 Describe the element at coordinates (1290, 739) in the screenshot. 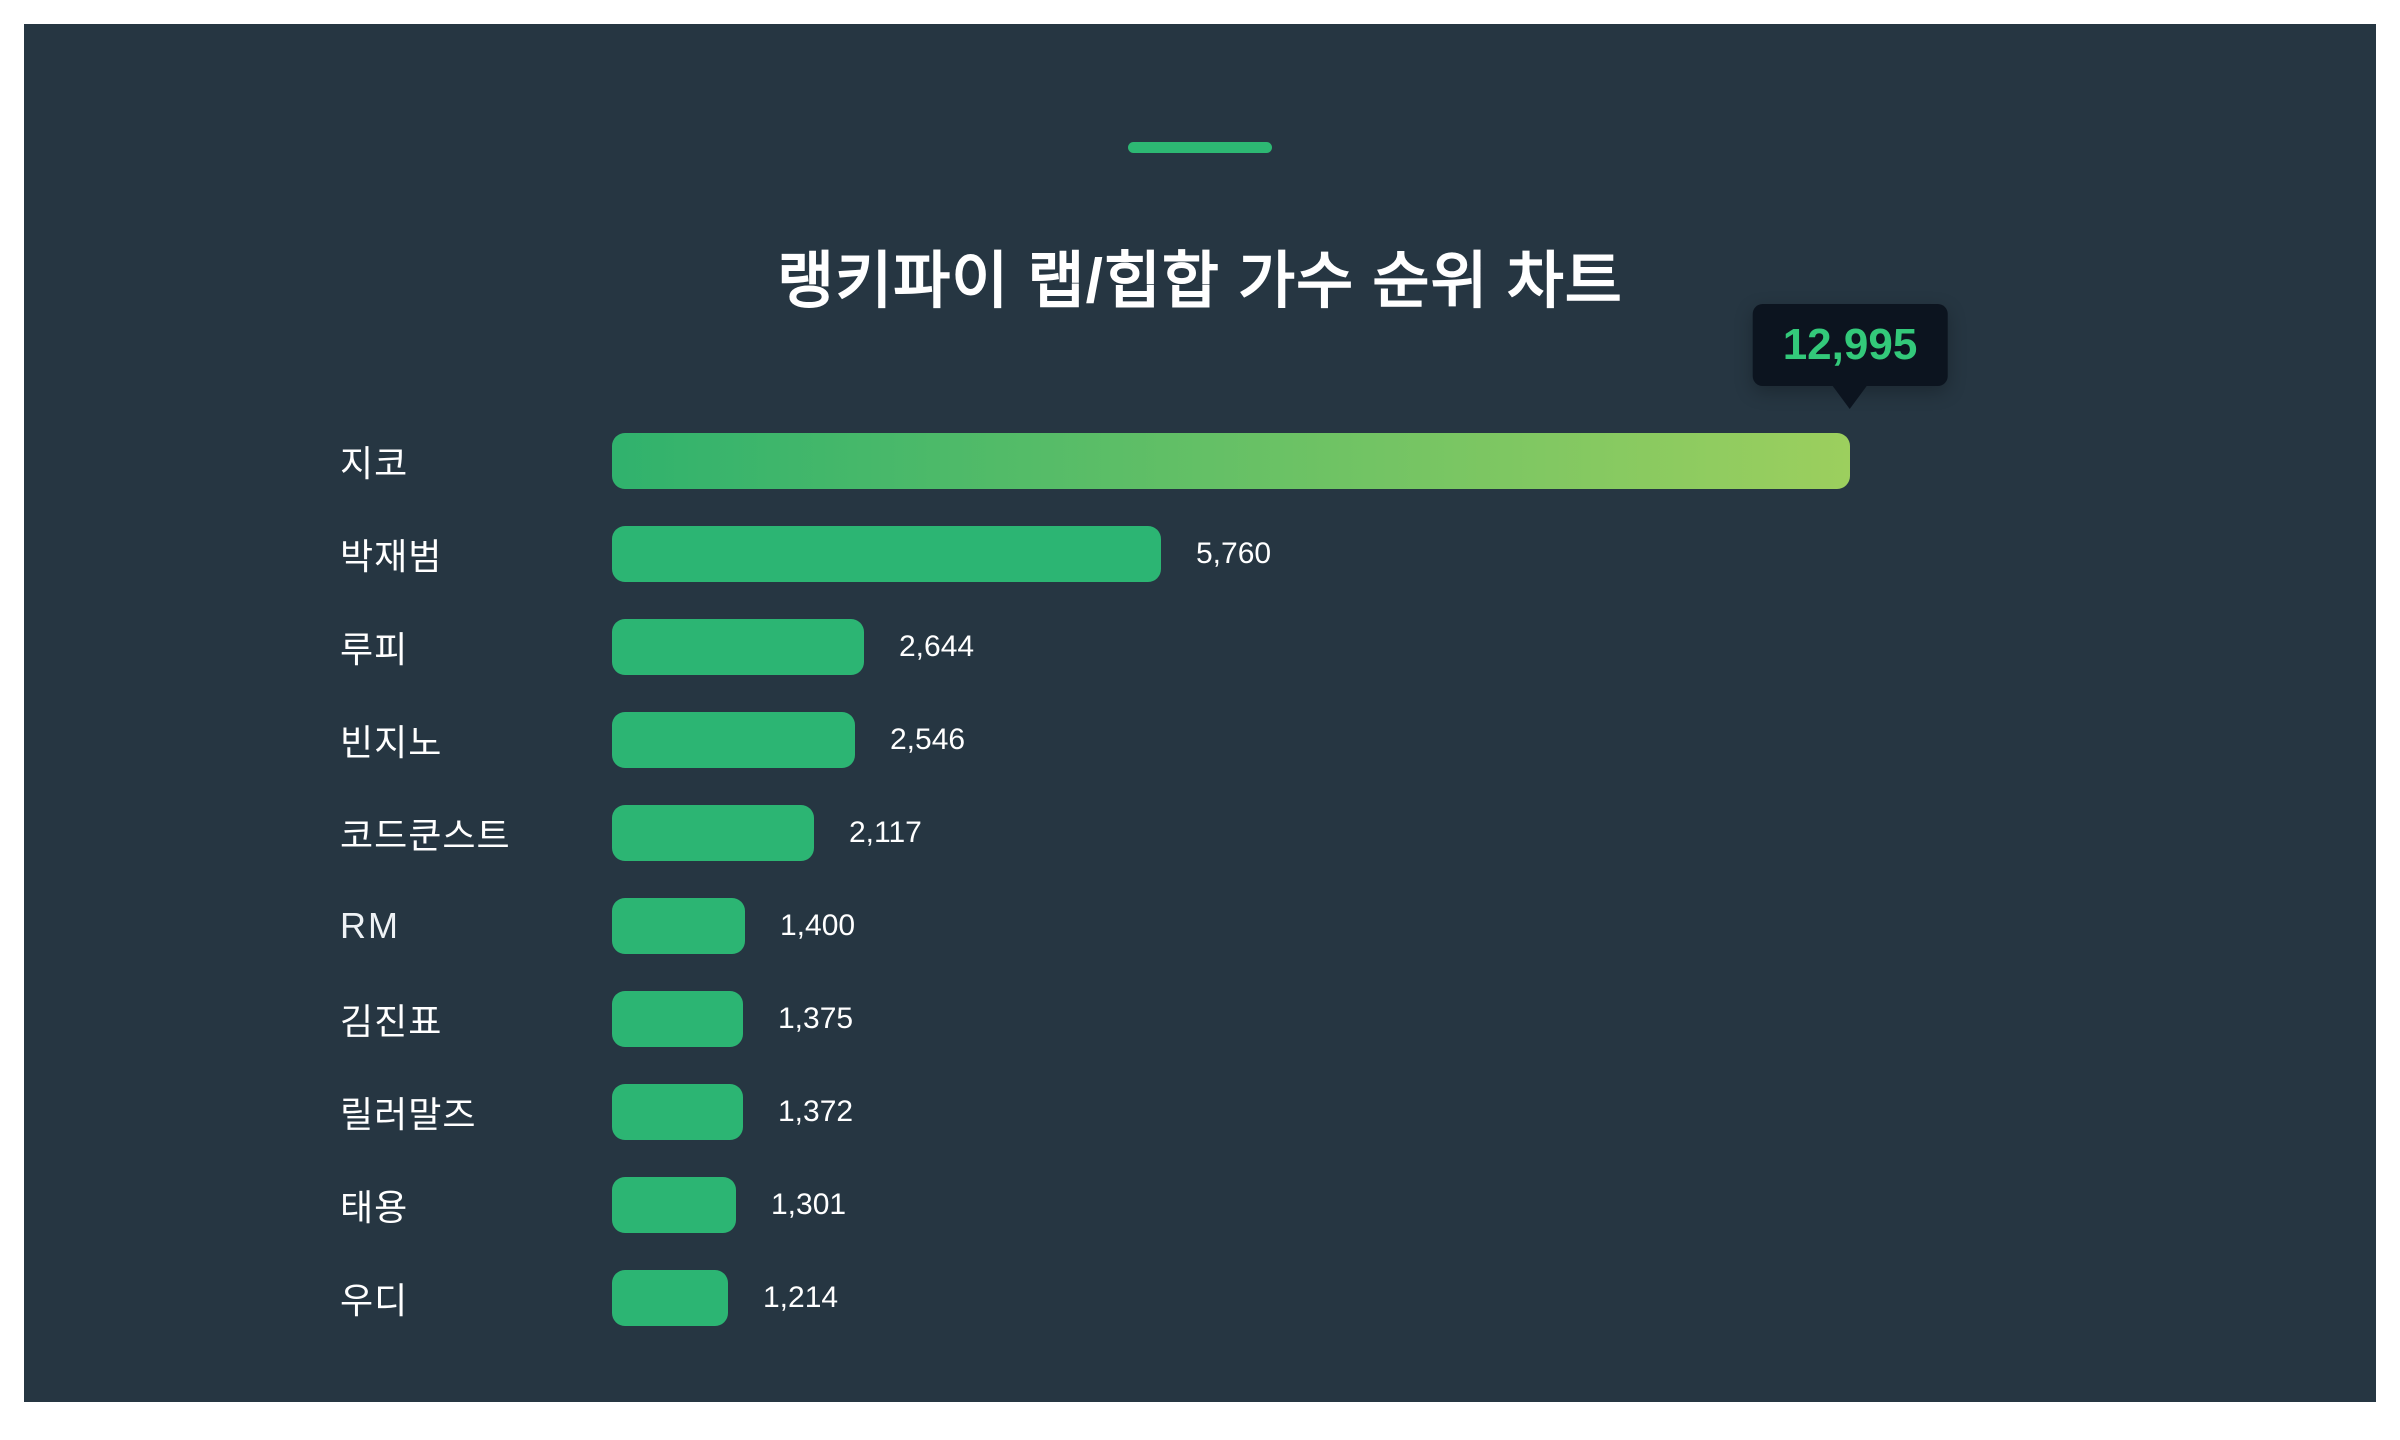

I see `bar-row: 빈지노 2,546` at that location.